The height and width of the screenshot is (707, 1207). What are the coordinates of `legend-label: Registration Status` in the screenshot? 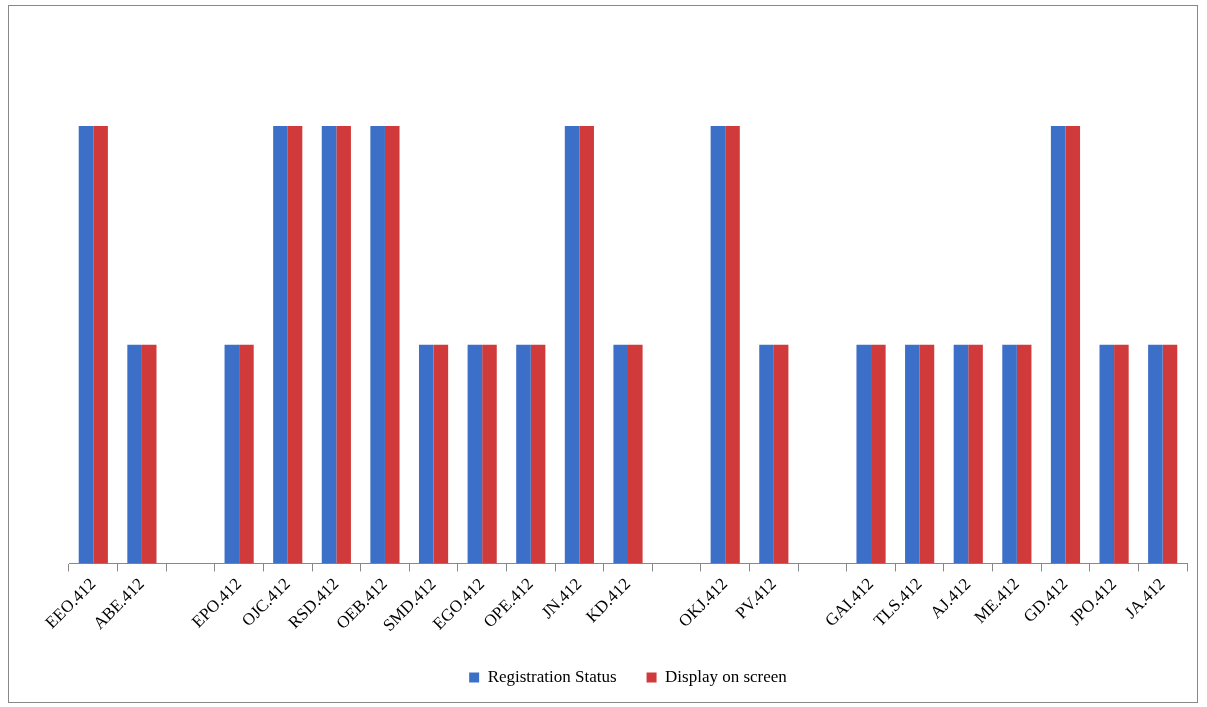 It's located at (552, 676).